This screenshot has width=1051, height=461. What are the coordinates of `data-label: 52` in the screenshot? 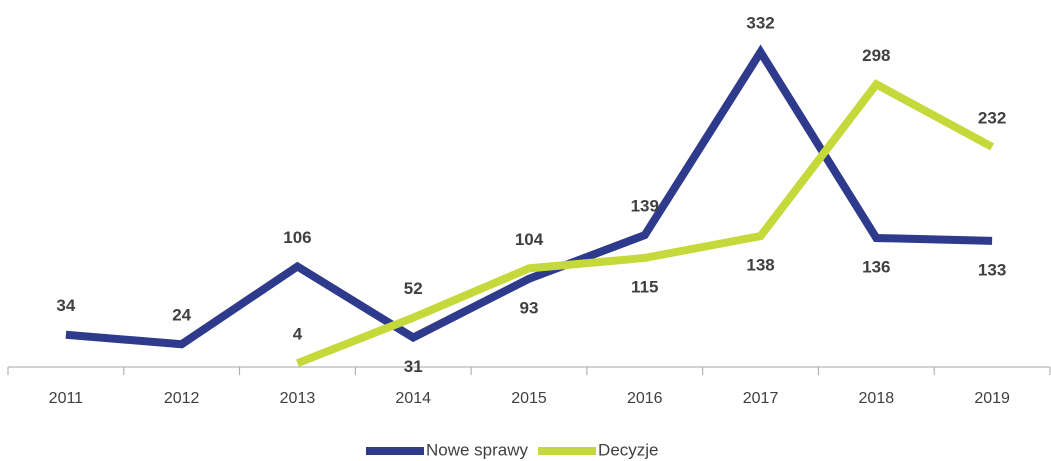 It's located at (413, 288).